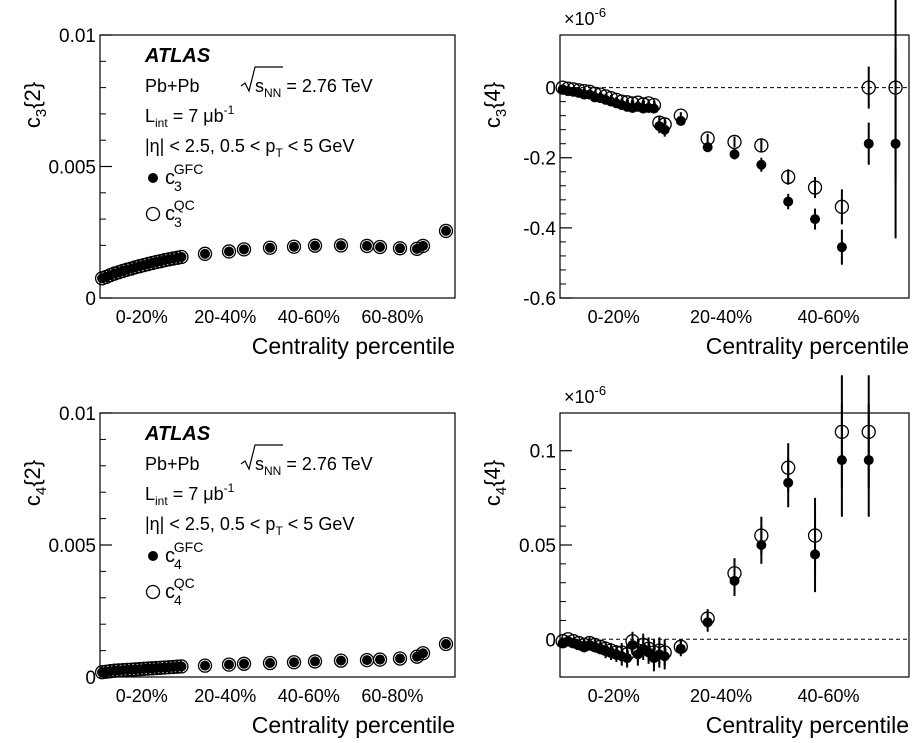 The height and width of the screenshot is (743, 913). Describe the element at coordinates (539, 299) in the screenshot. I see `y-tick-label: -0.6` at that location.